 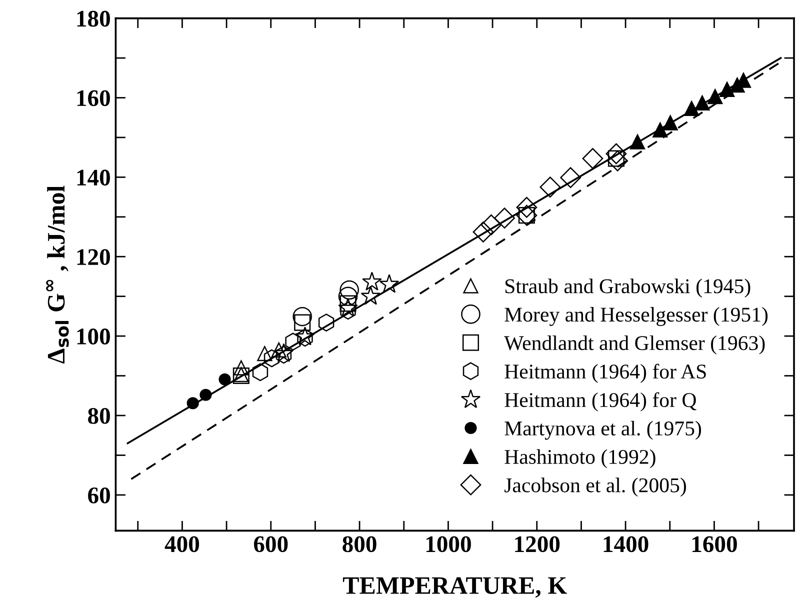 What do you see at coordinates (454, 587) in the screenshot?
I see `x-axis-title: TEMPERATURE, K` at bounding box center [454, 587].